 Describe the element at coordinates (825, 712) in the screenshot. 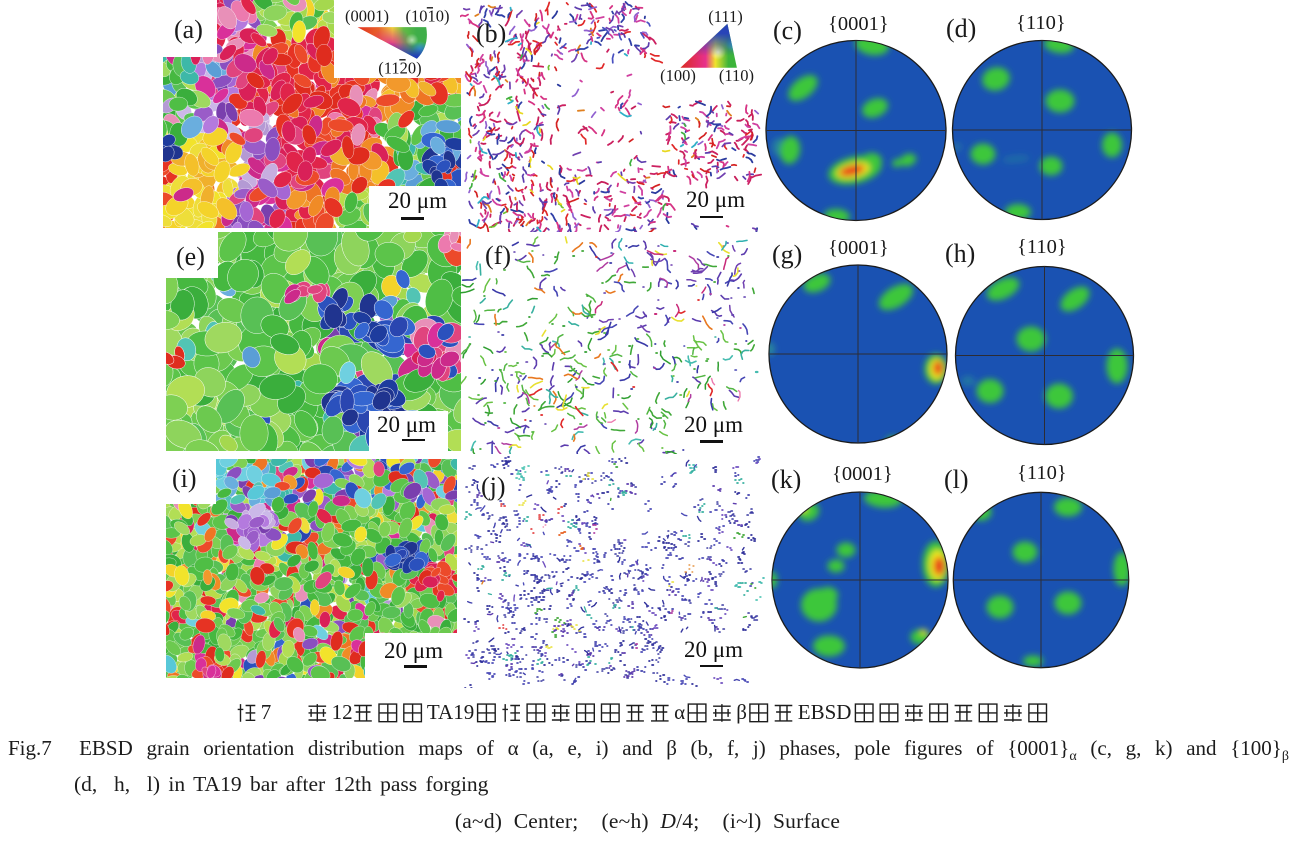

I see `svg-text: EBSD` at that location.